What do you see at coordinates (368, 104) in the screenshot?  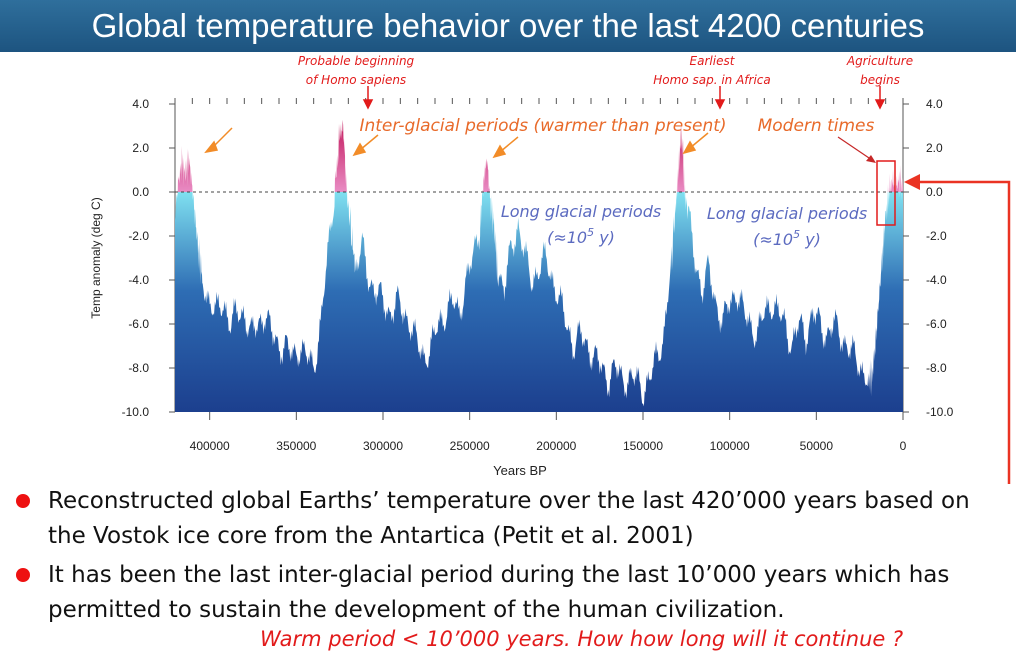 I see `homo-sapiens-arrowhead` at bounding box center [368, 104].